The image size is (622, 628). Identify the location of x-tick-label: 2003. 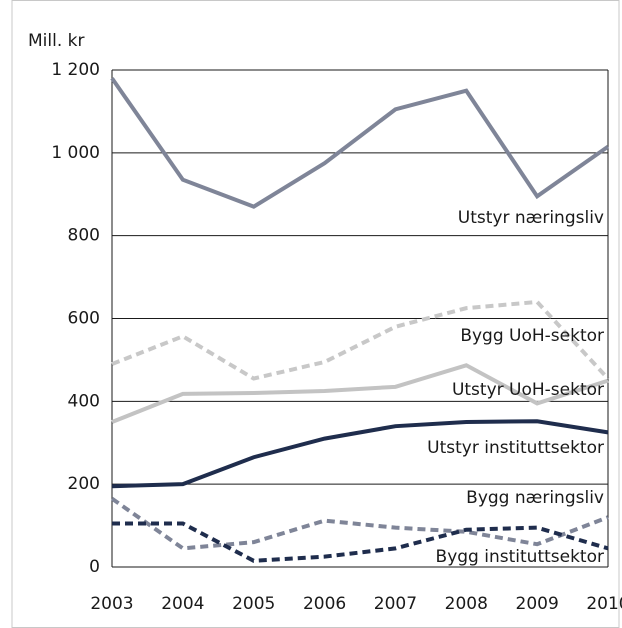
(111, 604).